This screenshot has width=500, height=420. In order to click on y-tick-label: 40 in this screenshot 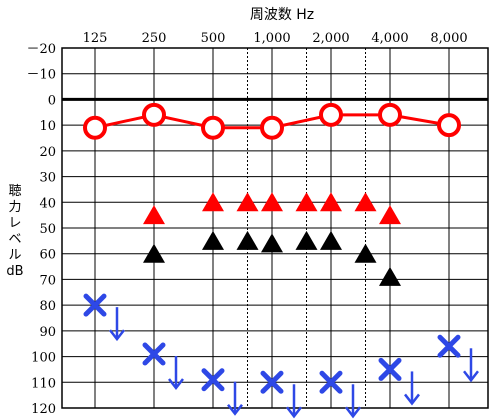, I will do `click(47, 203)`.